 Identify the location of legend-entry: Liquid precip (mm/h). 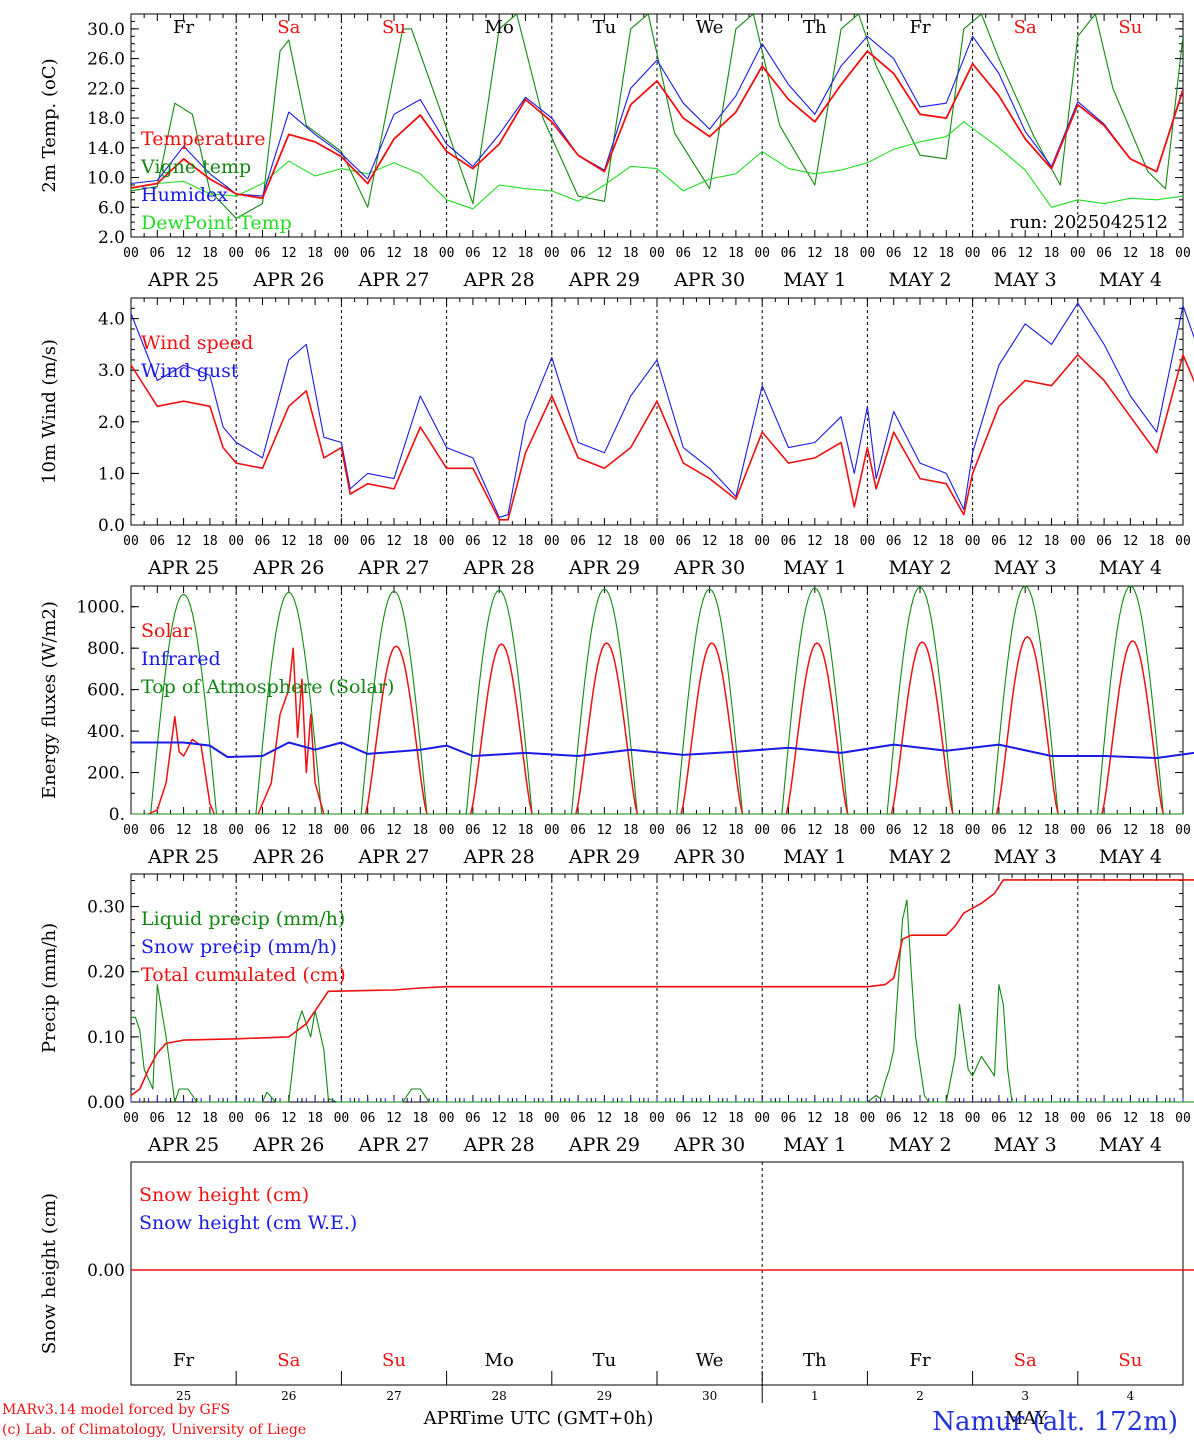
(243, 919).